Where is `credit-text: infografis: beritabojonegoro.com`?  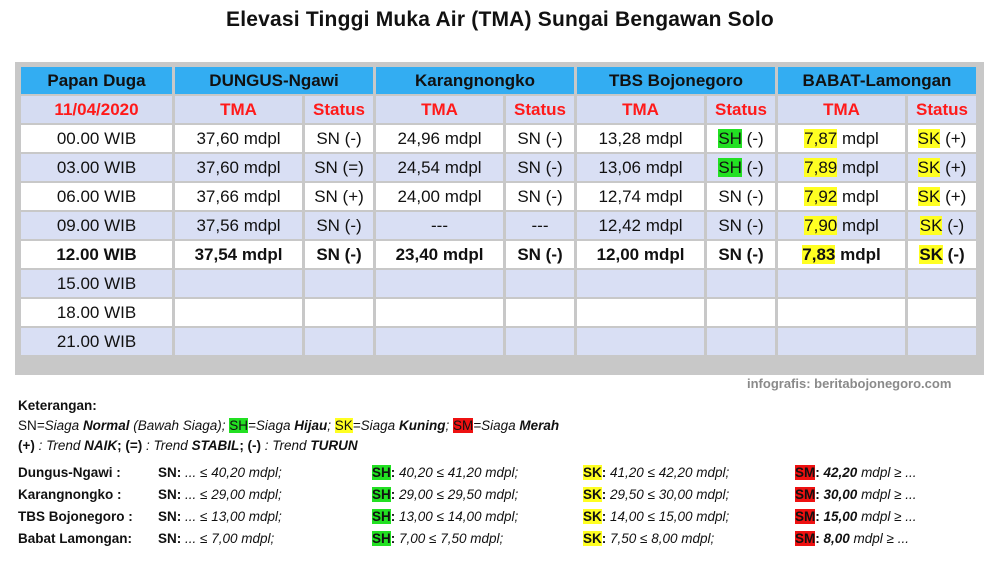
credit-text: infografis: beritabojonegoro.com is located at coordinates (849, 383).